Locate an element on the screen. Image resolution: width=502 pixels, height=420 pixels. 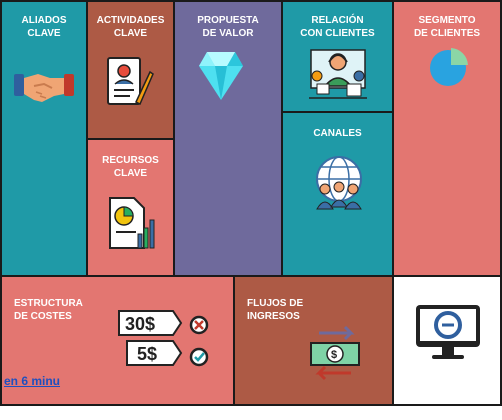
recursos-title: RECURSOS CLAVE is located at coordinates (130, 167).